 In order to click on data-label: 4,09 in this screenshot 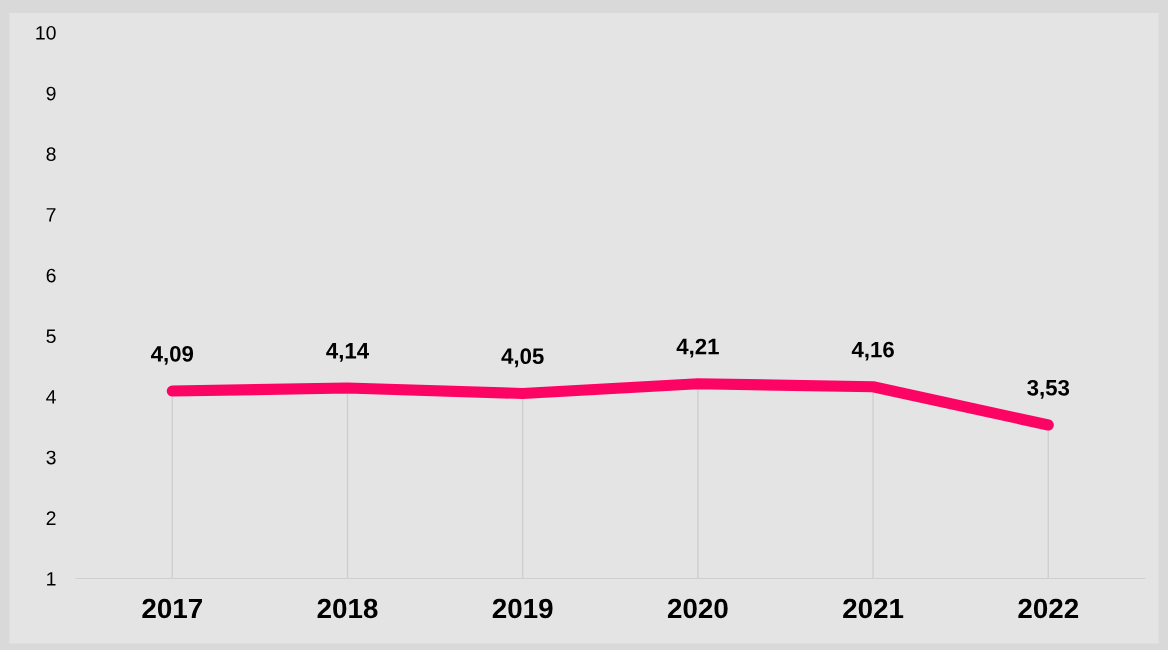, I will do `click(172, 355)`.